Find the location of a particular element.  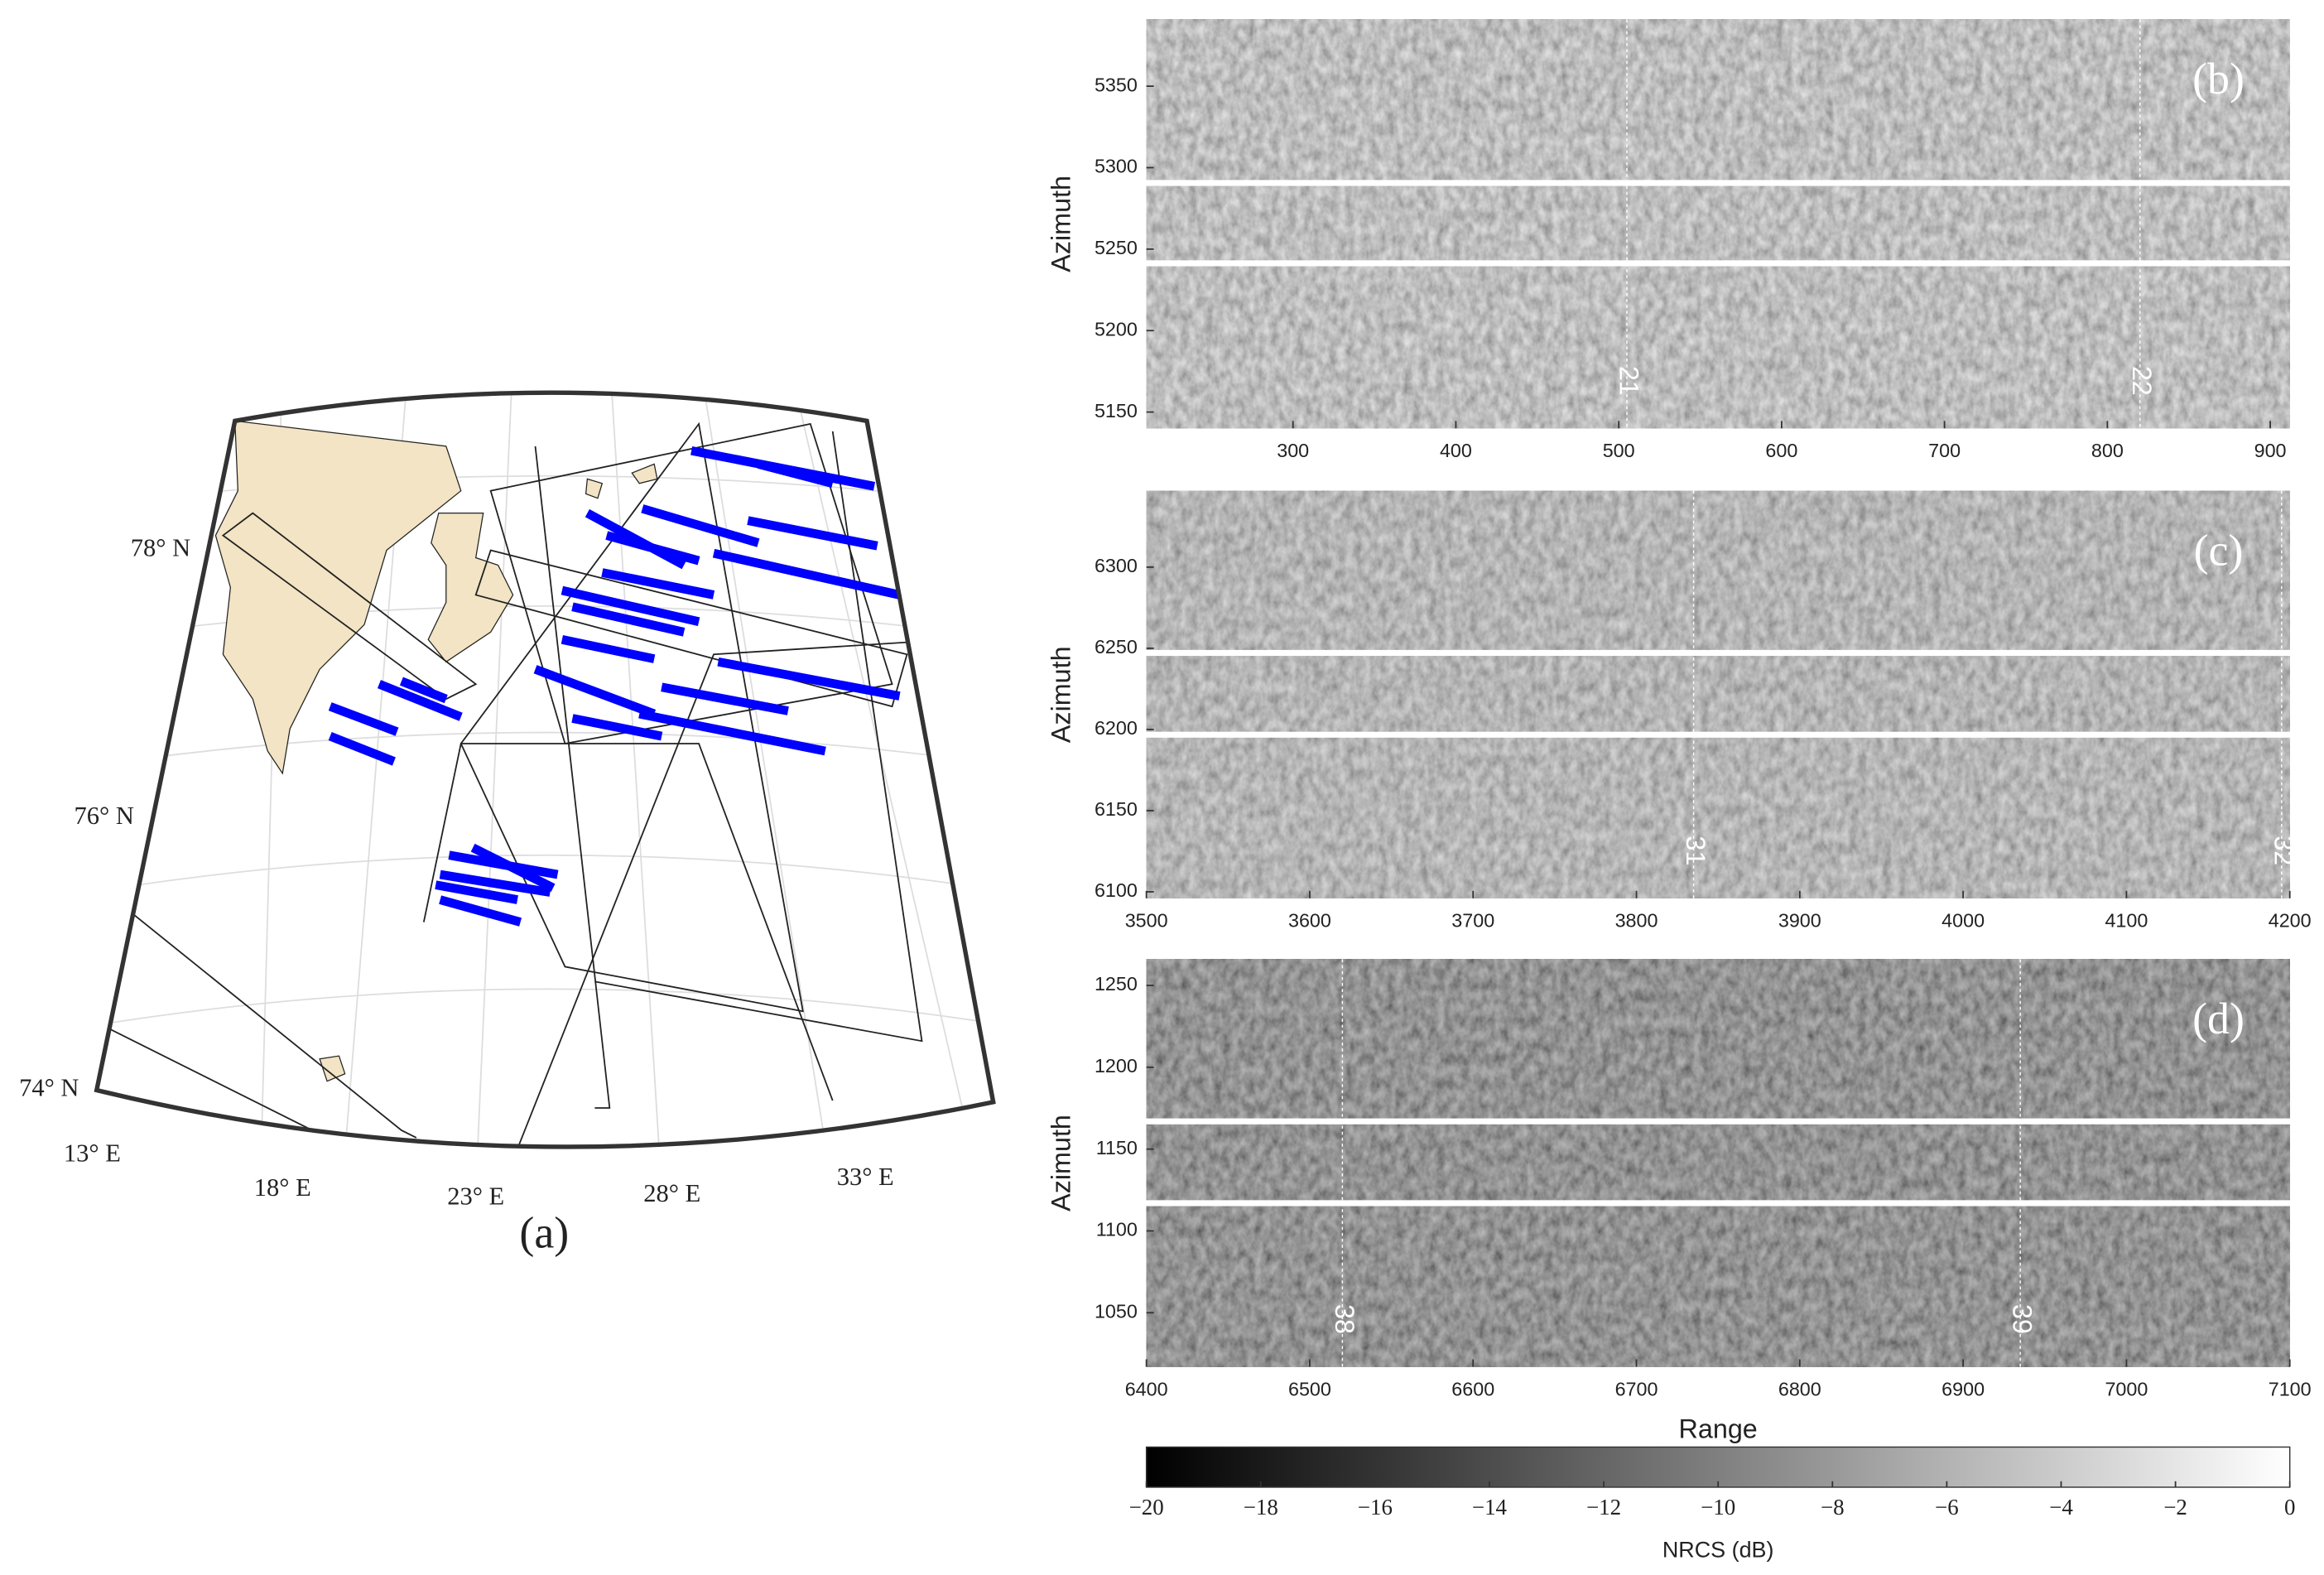

y-tick-label: 5200 is located at coordinates (1116, 329).